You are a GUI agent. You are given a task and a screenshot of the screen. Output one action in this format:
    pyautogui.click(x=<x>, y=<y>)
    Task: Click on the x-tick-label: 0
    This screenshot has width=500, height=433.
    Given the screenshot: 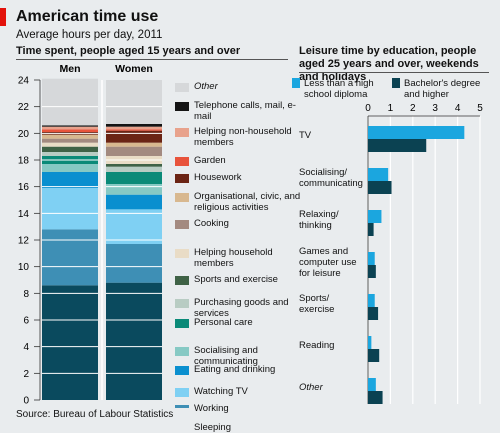 What is the action you would take?
    pyautogui.click(x=368, y=108)
    